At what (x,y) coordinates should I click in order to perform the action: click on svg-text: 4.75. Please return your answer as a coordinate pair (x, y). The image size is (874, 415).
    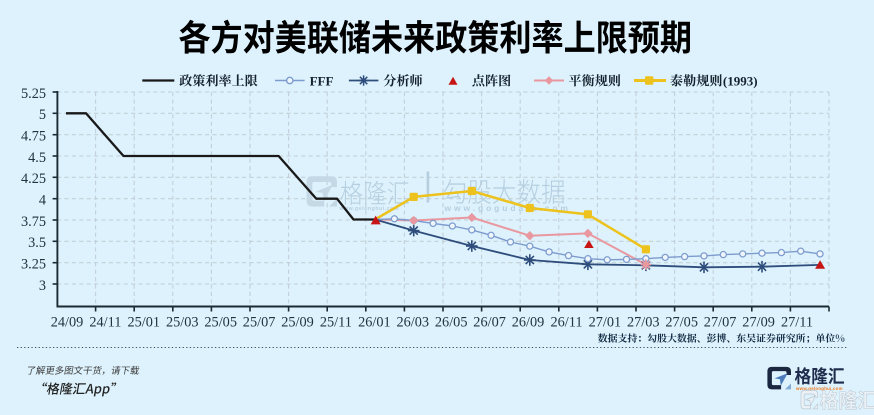
    Looking at the image, I should click on (33, 137).